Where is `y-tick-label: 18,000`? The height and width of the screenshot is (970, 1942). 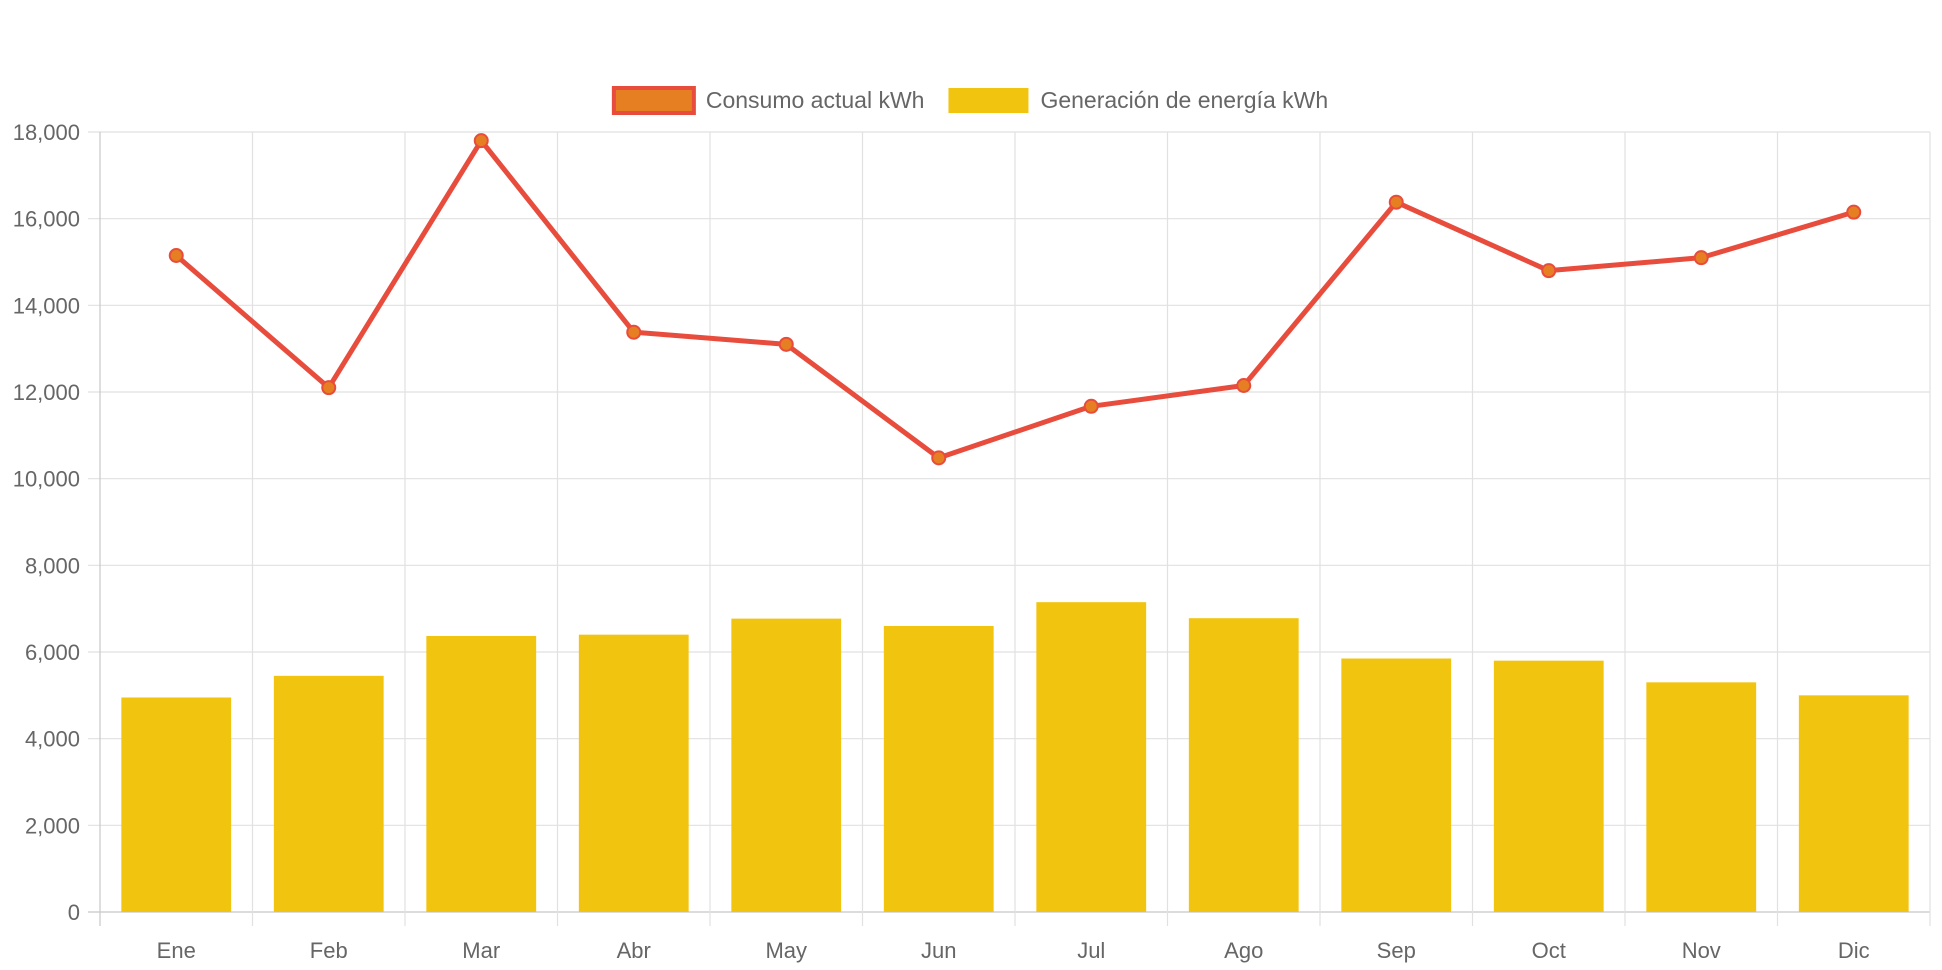
y-tick-label: 18,000 is located at coordinates (46, 132).